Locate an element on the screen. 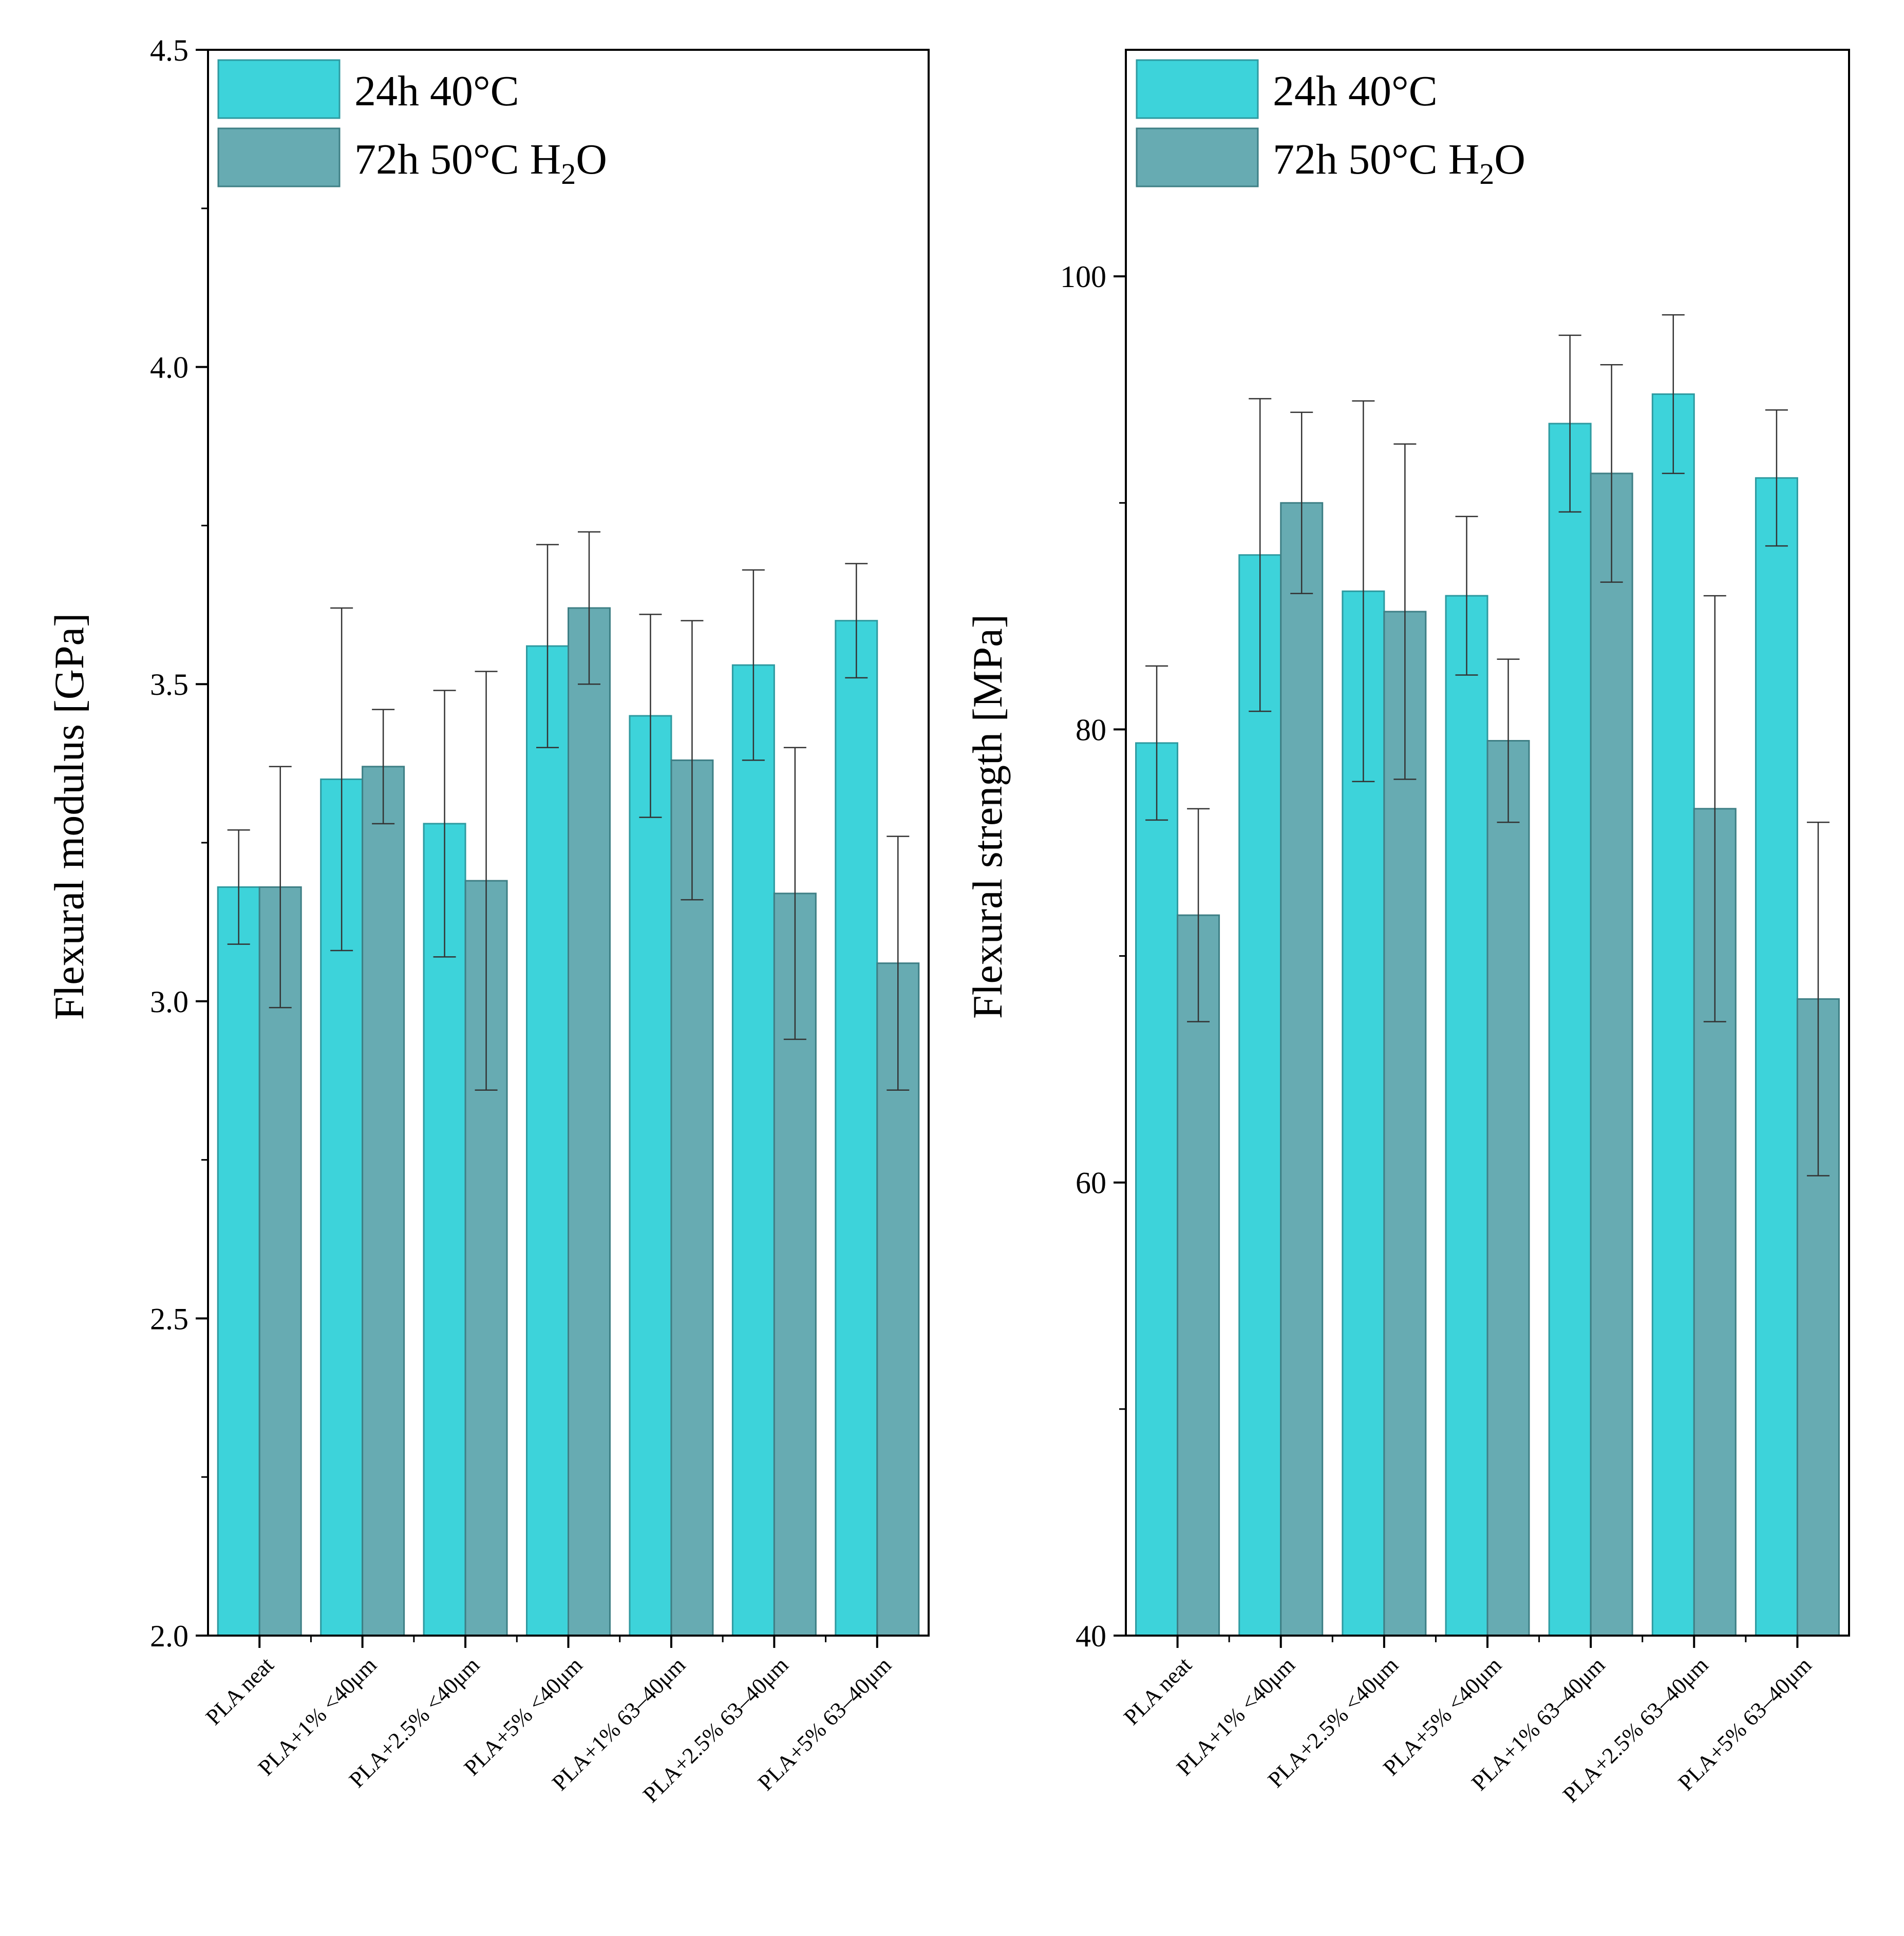 The width and height of the screenshot is (1904, 1936). y-tick-label: 40 is located at coordinates (1091, 1636).